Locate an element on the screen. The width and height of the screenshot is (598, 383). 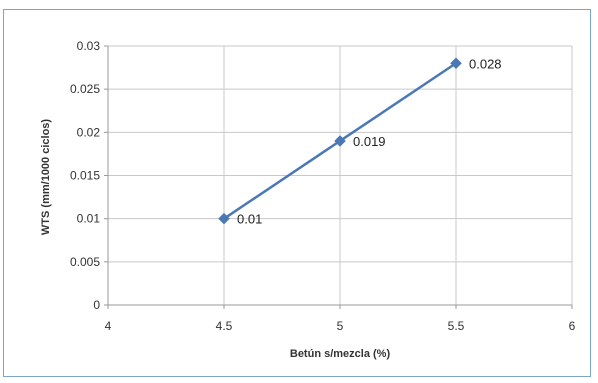
y-axis-title: WTS (mm/1000 ciclos) is located at coordinates (46, 177).